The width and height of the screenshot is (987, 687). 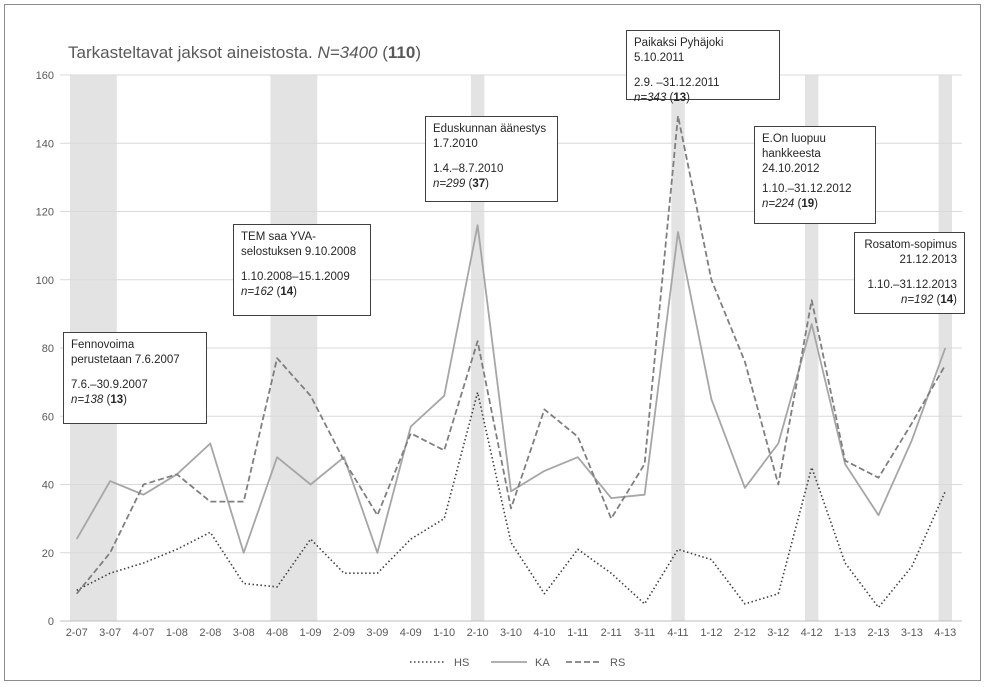 What do you see at coordinates (794, 139) in the screenshot?
I see `annotation-line: E.On luopuu` at bounding box center [794, 139].